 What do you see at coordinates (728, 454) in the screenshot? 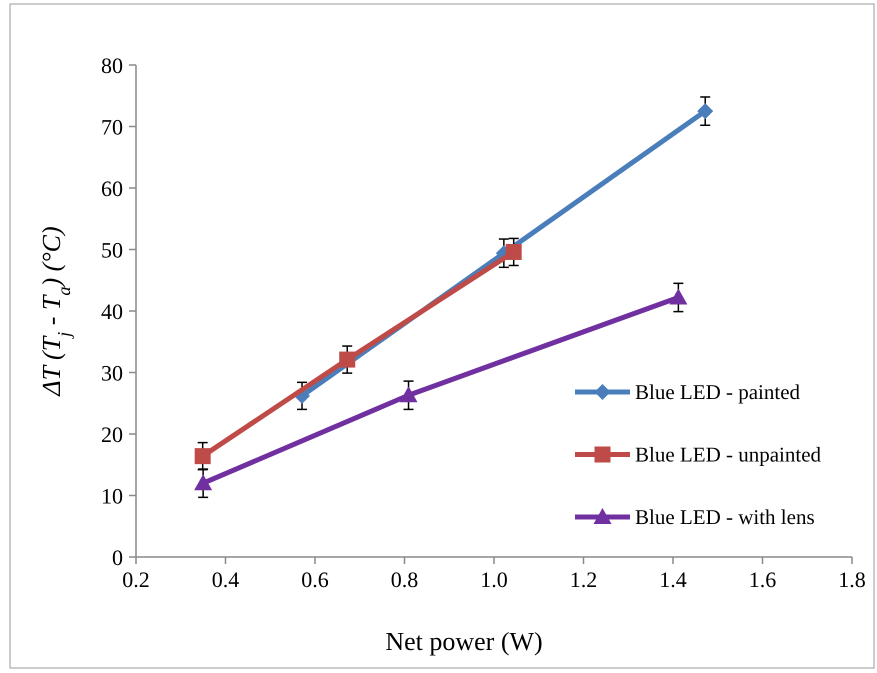
I see `legend-label: Blue LED - unpainted` at bounding box center [728, 454].